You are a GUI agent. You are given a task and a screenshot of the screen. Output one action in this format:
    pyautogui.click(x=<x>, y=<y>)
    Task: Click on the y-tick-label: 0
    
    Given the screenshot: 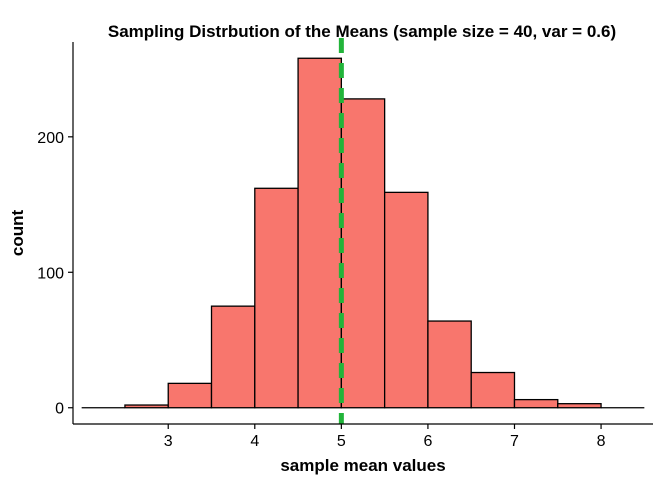 What is the action you would take?
    pyautogui.click(x=59, y=409)
    